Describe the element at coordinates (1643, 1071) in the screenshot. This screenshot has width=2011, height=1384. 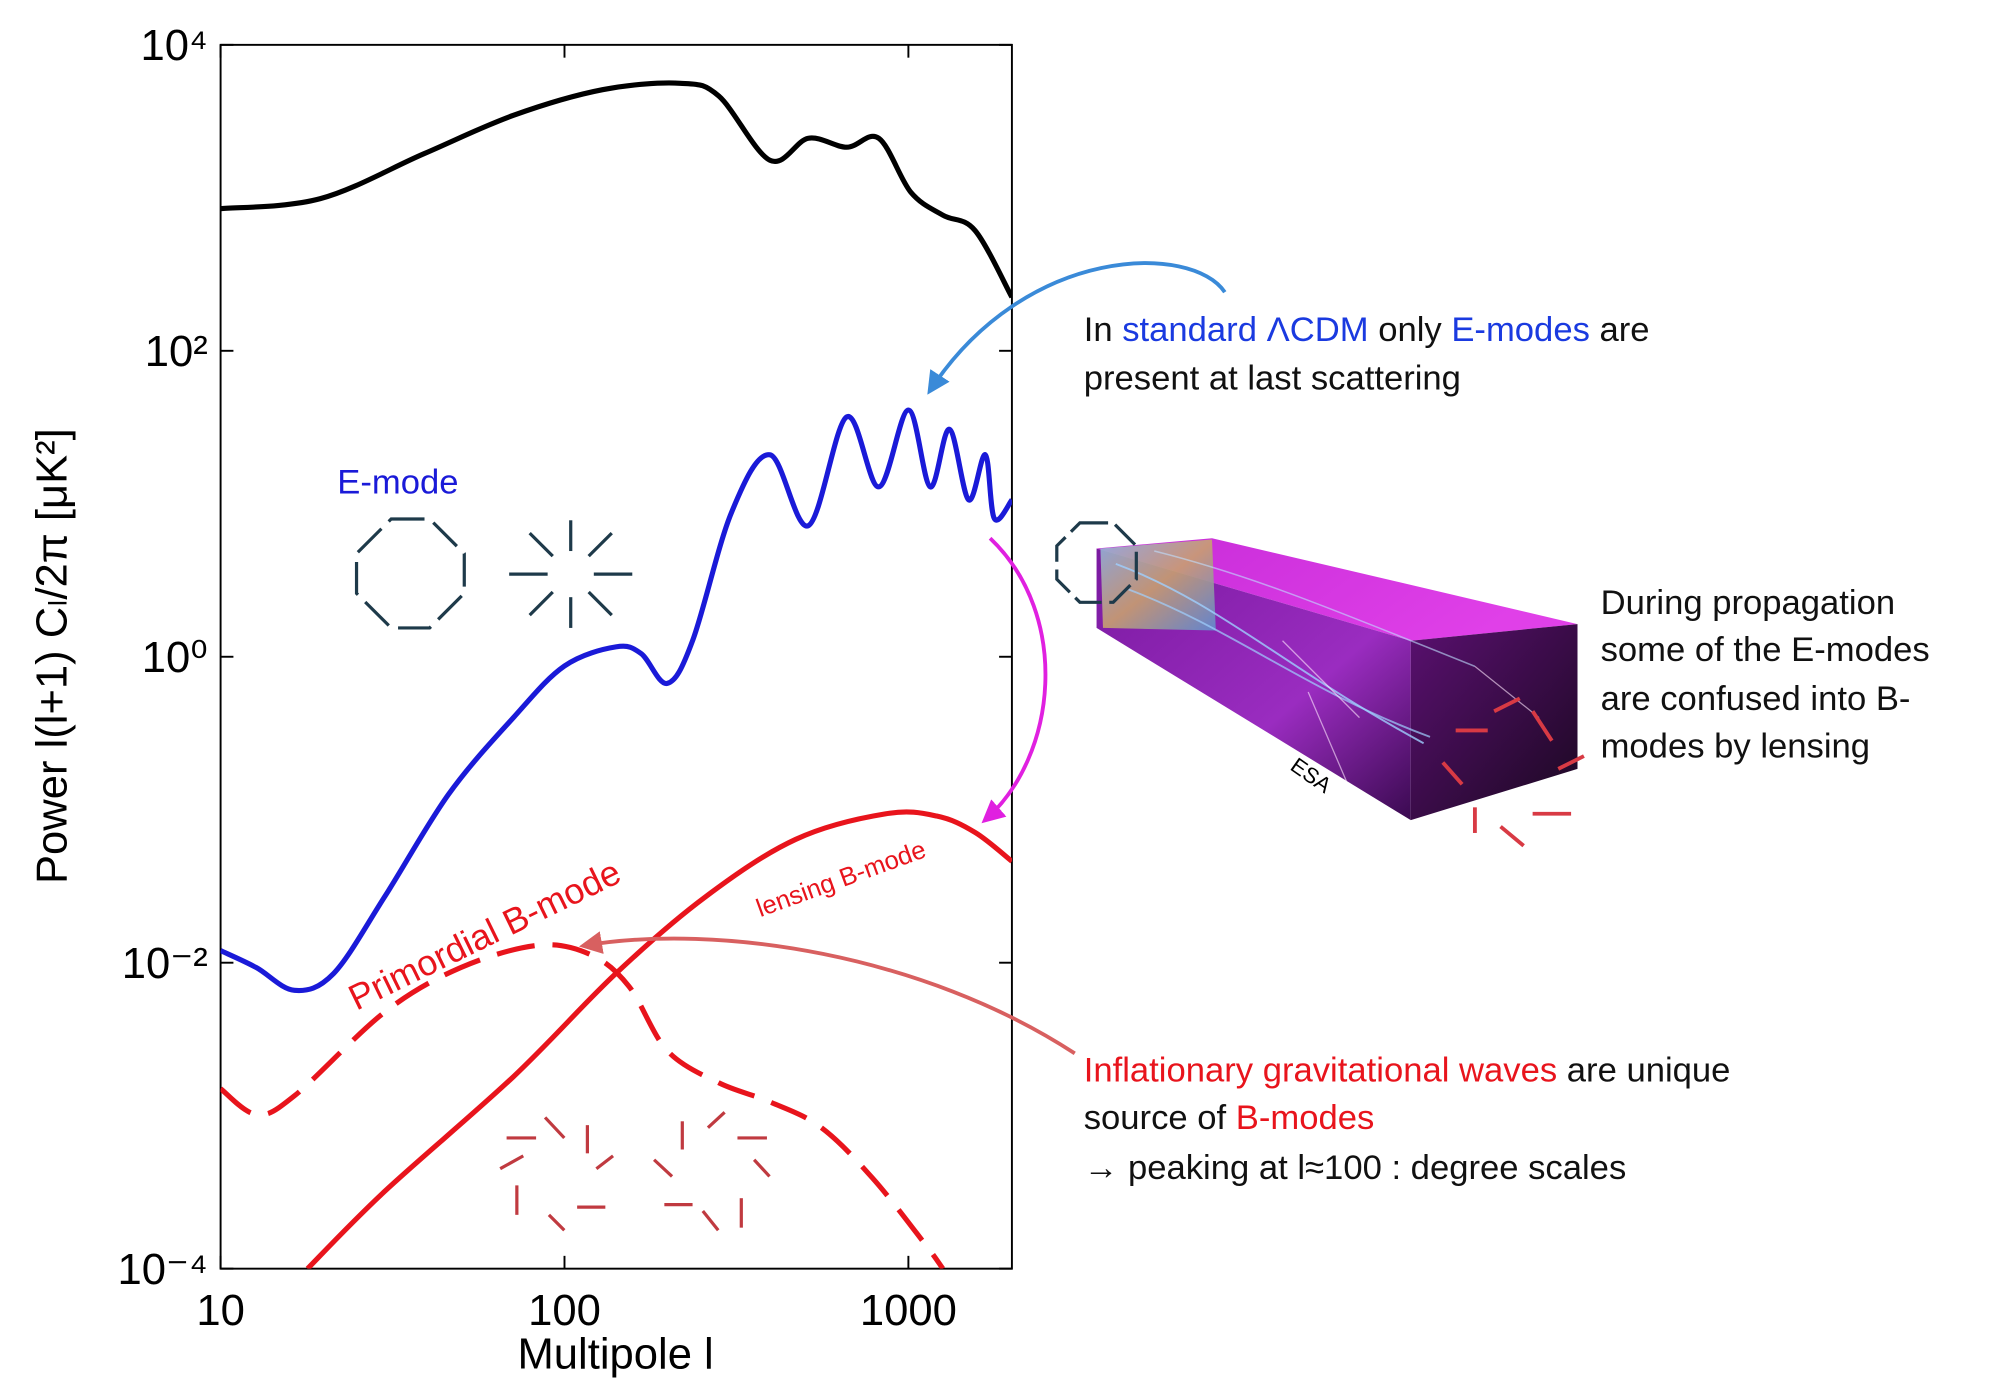
I see `annotation-text: are unique` at that location.